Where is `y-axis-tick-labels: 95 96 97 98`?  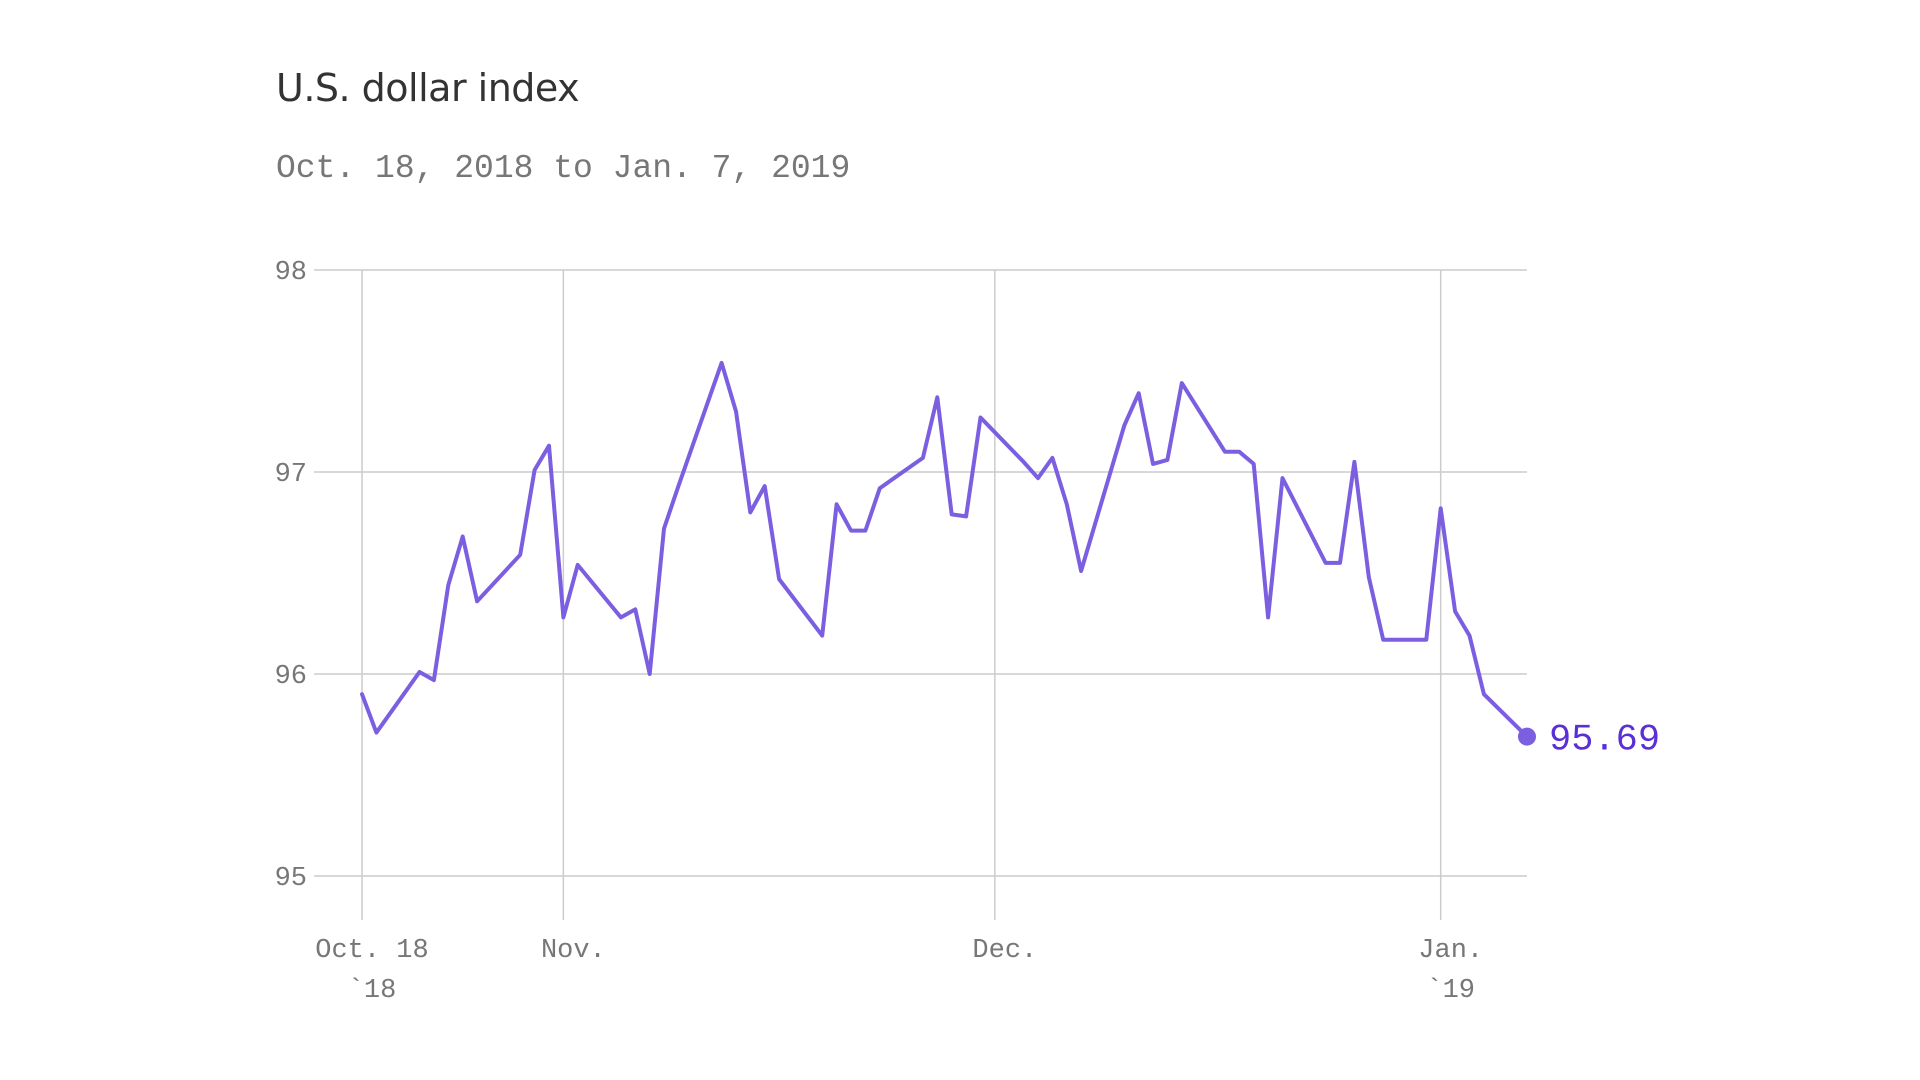 y-axis-tick-labels: 95 96 97 98 is located at coordinates (291, 576).